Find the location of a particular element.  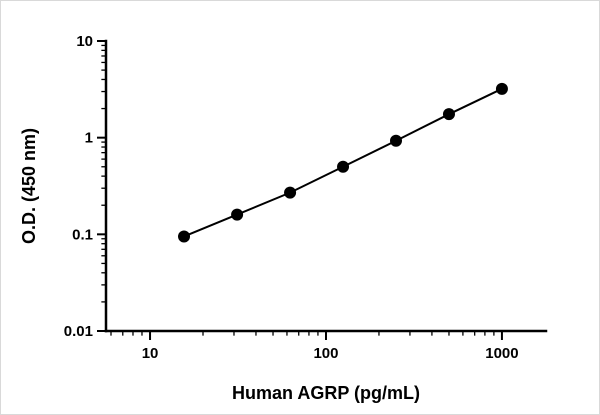

x-axis-label: Human AGRP (pg/mL) is located at coordinates (326, 393).